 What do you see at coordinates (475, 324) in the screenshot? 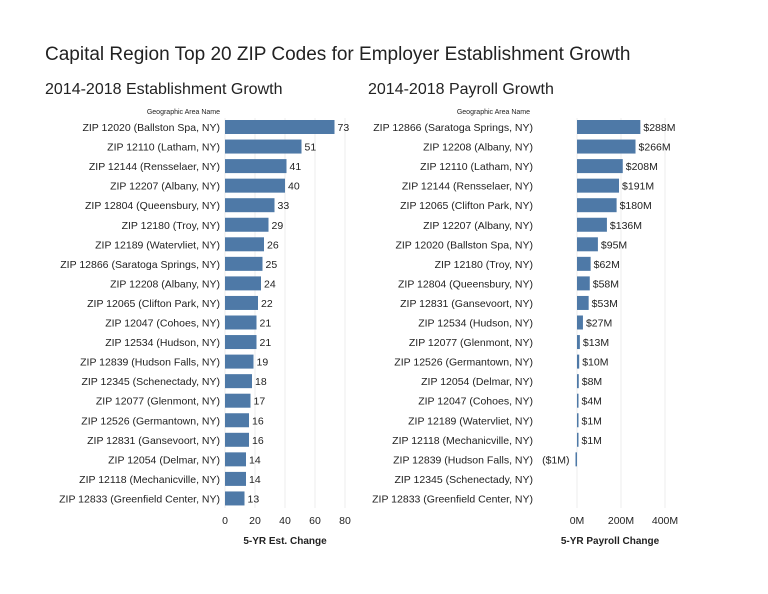
I see `category-label: ZIP 12534 (Hudson, NY)` at bounding box center [475, 324].